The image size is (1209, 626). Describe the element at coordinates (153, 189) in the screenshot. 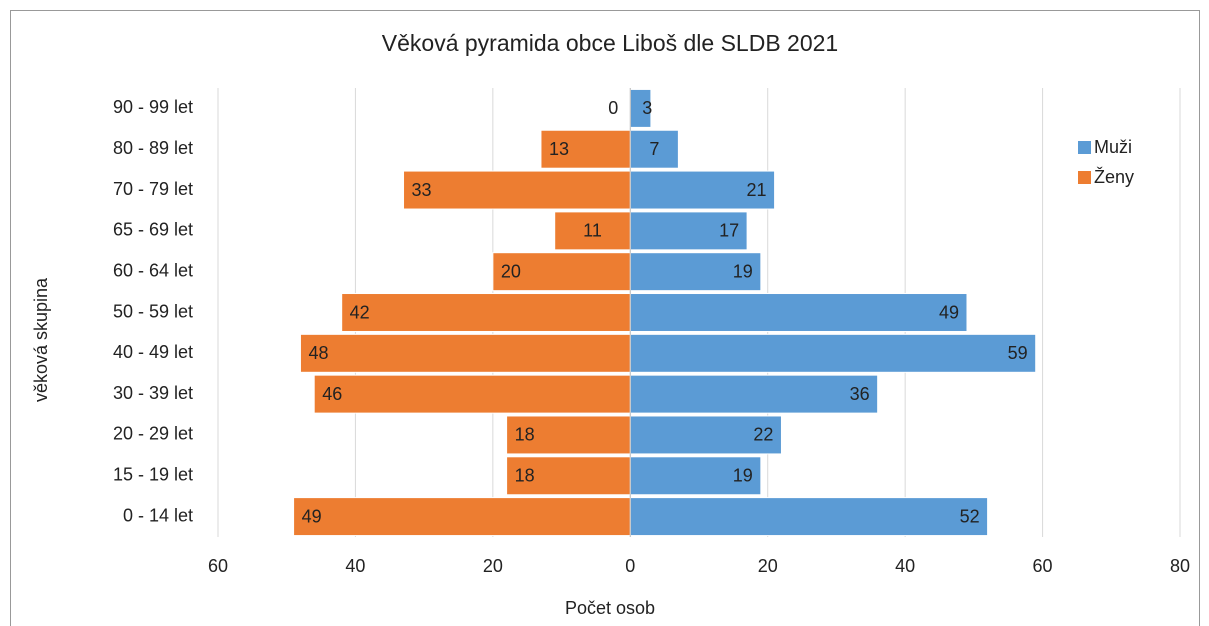

I see `y-tick-label: 70 - 79 let` at that location.